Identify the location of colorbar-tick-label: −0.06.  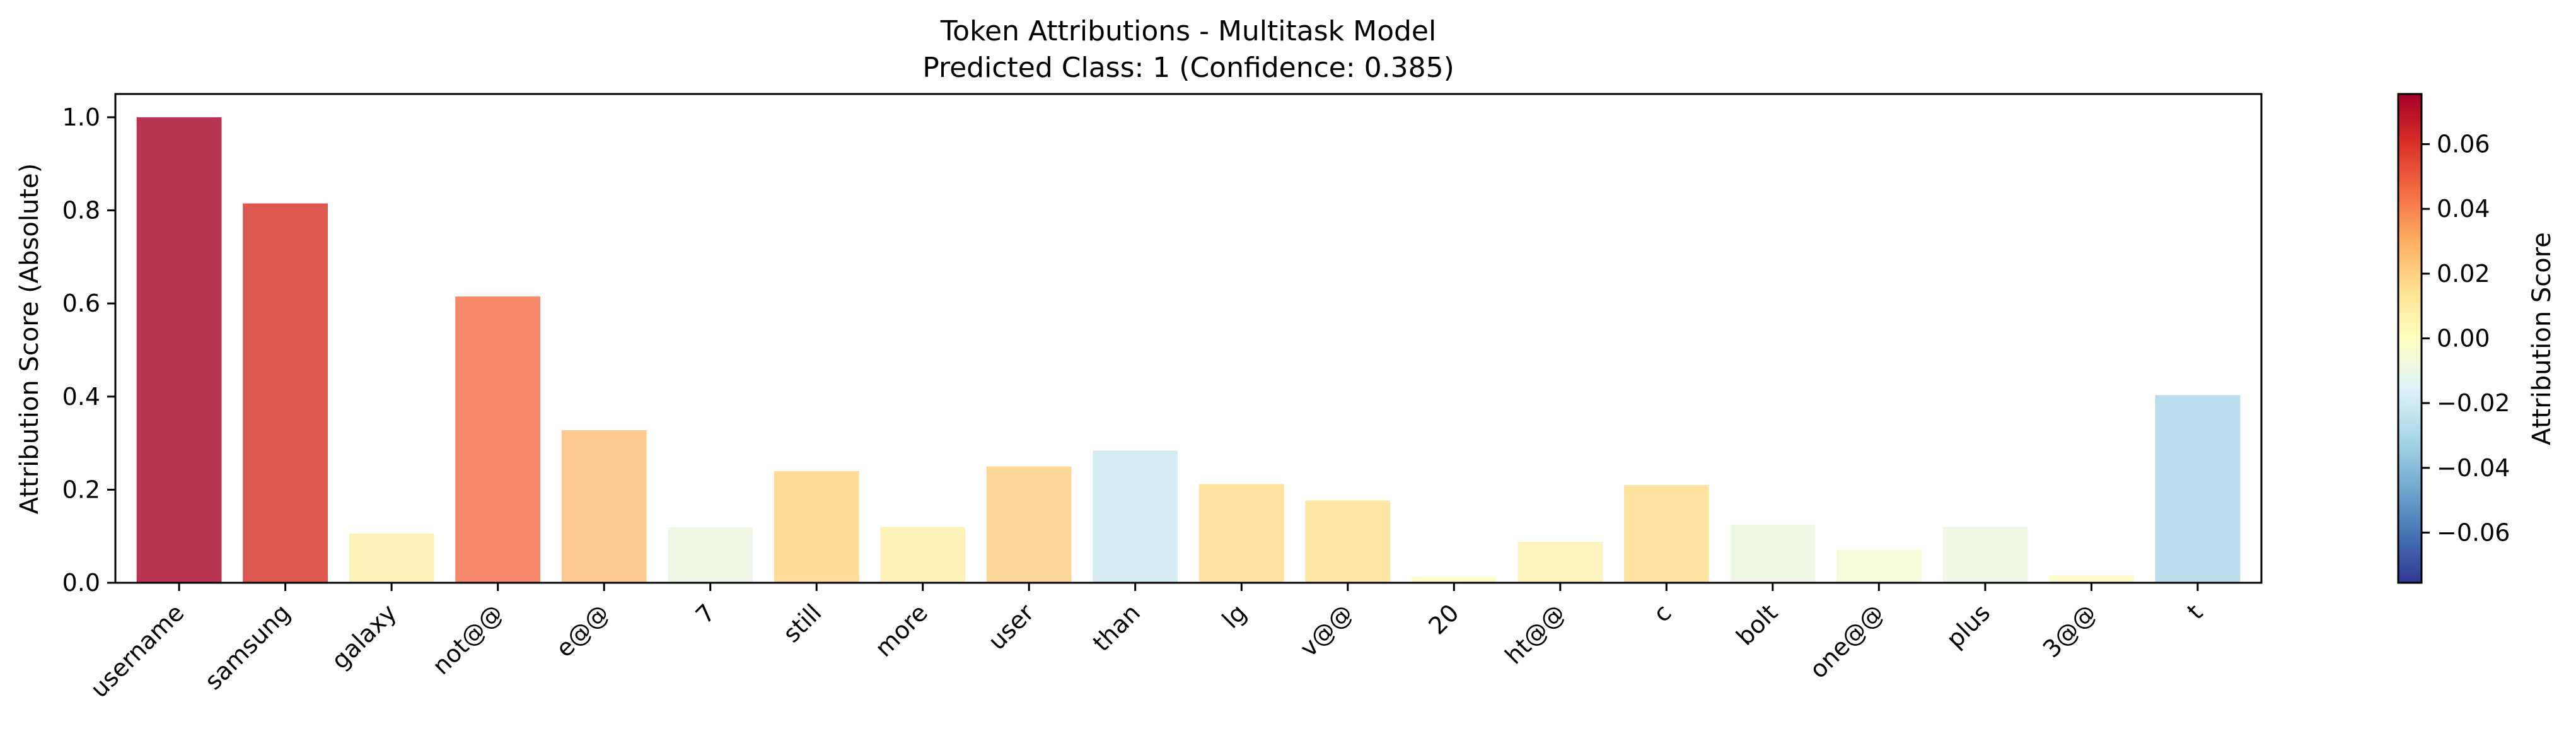
(2473, 532).